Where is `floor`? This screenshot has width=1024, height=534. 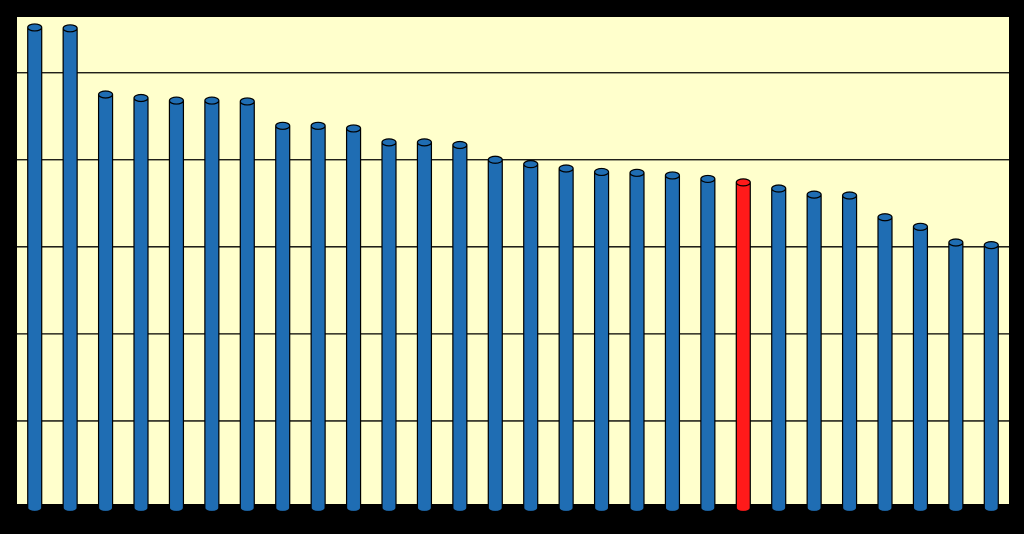 floor is located at coordinates (512, 509).